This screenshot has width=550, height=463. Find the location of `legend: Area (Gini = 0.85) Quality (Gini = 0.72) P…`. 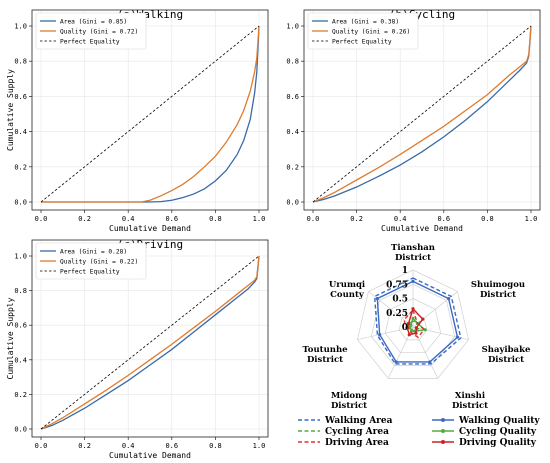

legend: Area (Gini = 0.85) Quality (Gini = 0.72) P… is located at coordinates (91, 31).